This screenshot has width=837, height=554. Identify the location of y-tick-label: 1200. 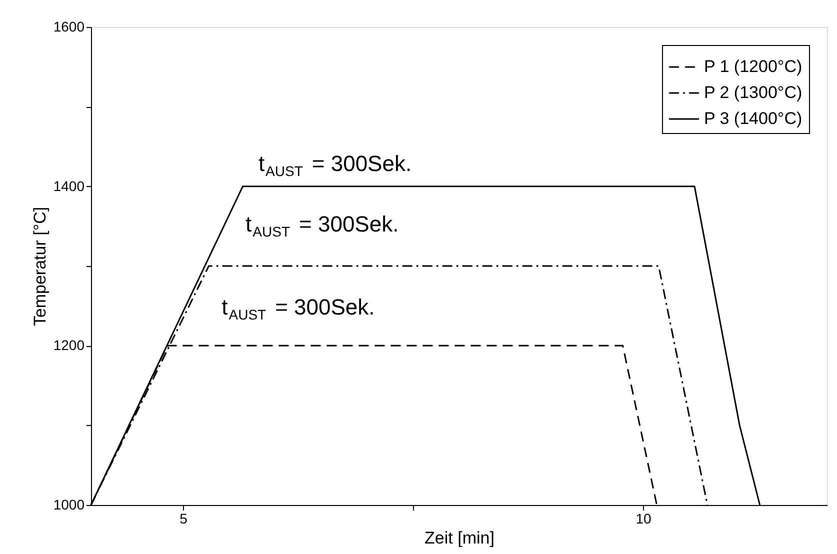
(69, 345).